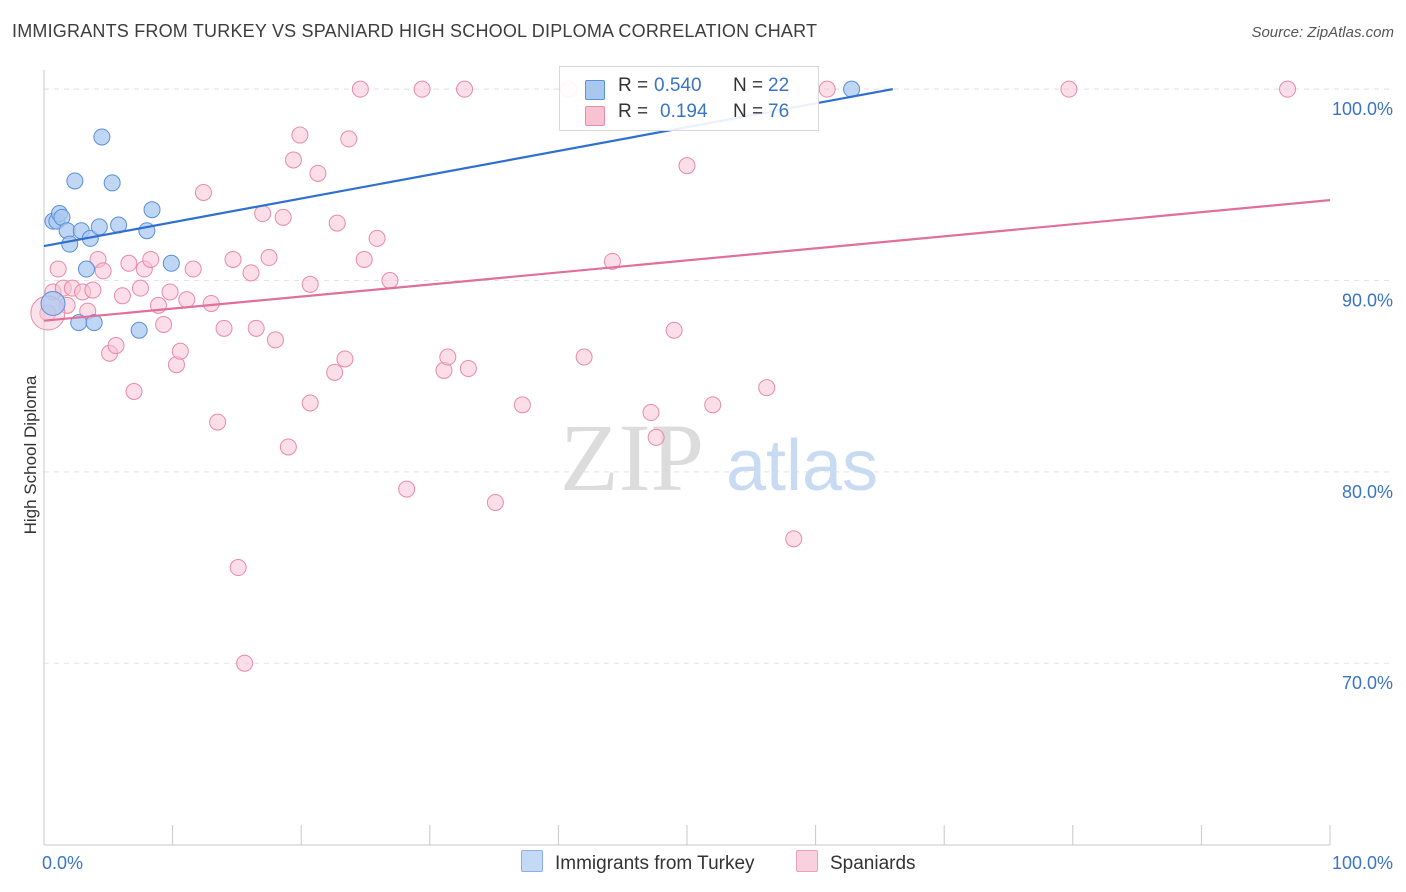 This screenshot has width=1406, height=892. I want to click on legend-r-value: 0.194, so click(684, 111).